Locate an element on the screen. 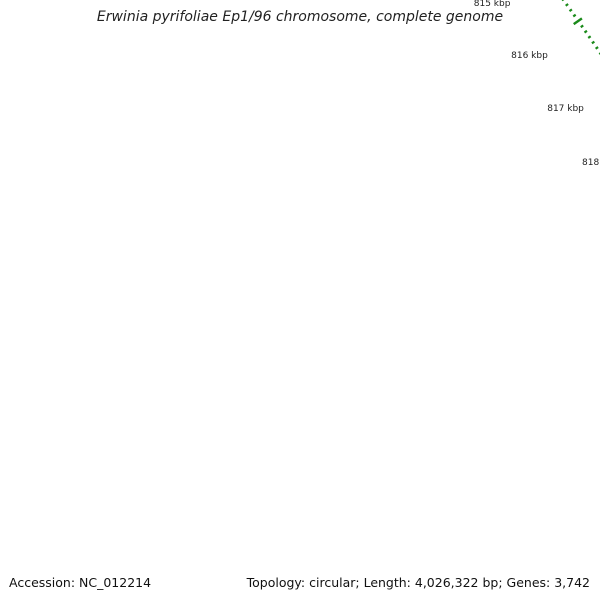 The height and width of the screenshot is (600, 600). tick-label: 817 kbp is located at coordinates (565, 109).